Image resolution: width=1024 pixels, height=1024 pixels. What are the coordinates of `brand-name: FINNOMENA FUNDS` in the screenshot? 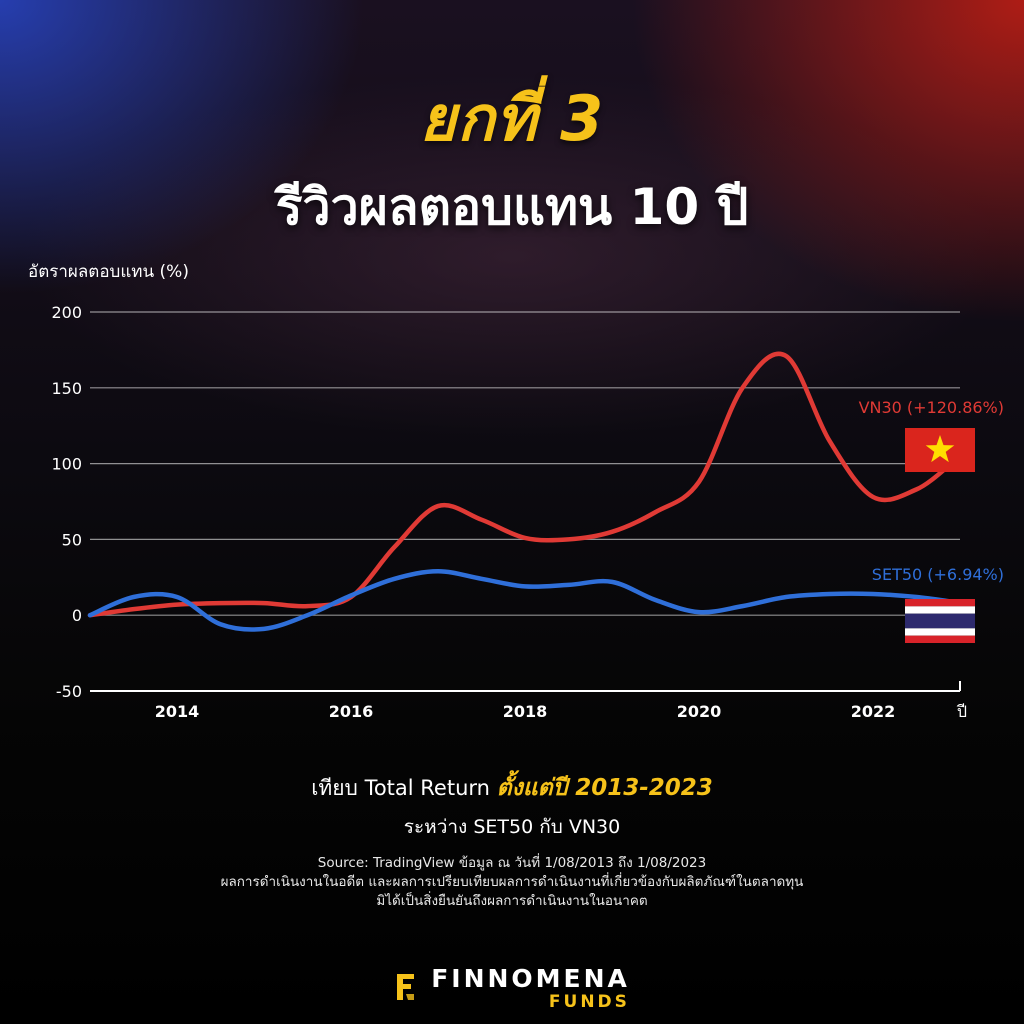 It's located at (530, 988).